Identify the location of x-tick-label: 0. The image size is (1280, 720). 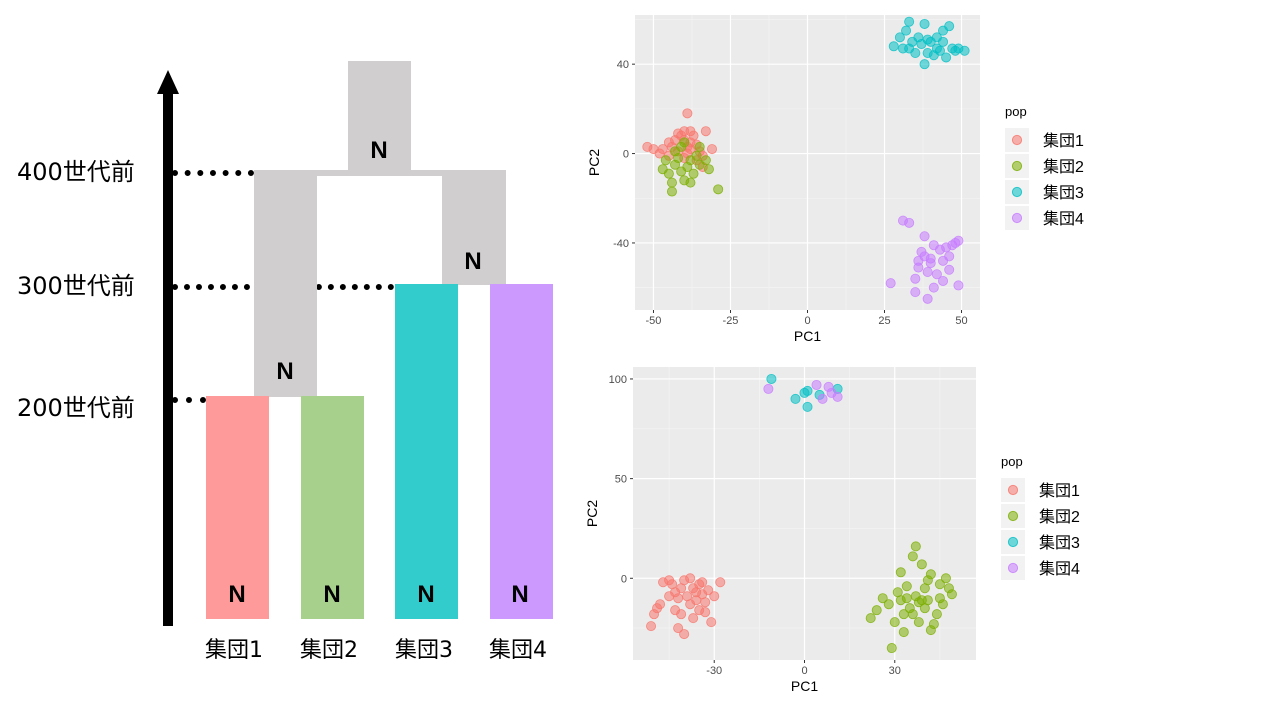
(804, 671).